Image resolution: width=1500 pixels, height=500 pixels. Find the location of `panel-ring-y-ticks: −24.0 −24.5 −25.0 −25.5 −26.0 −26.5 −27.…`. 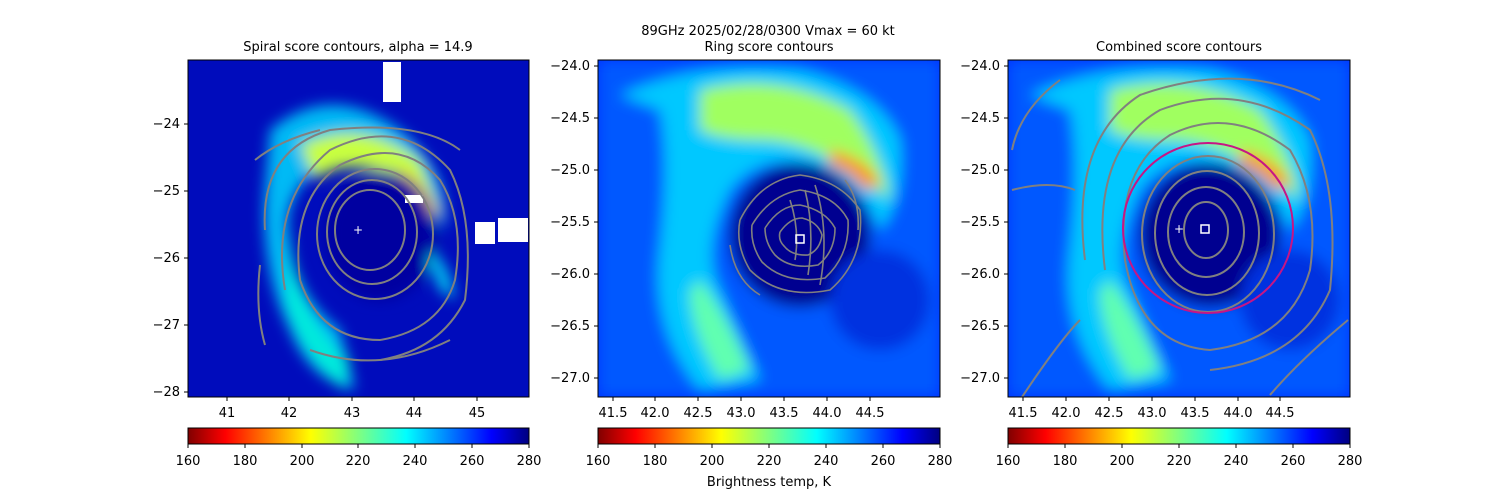

panel-ring-y-ticks: −24.0 −24.5 −25.0 −25.5 −26.0 −26.5 −27.… is located at coordinates (574, 222).